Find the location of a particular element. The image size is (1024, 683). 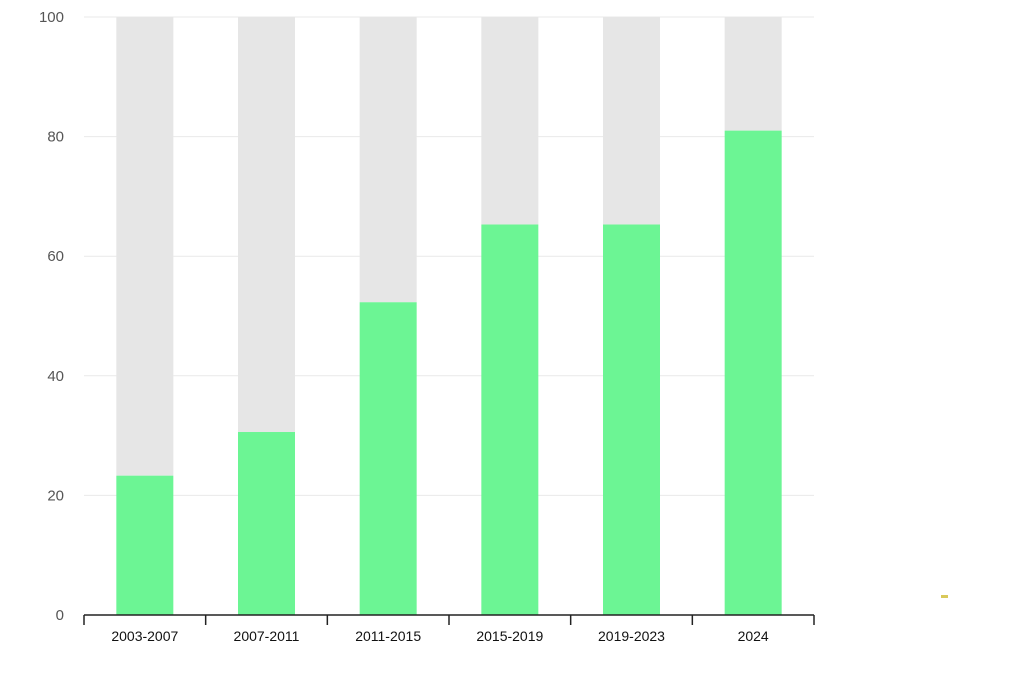

y-tick-label: 60 is located at coordinates (55, 256).